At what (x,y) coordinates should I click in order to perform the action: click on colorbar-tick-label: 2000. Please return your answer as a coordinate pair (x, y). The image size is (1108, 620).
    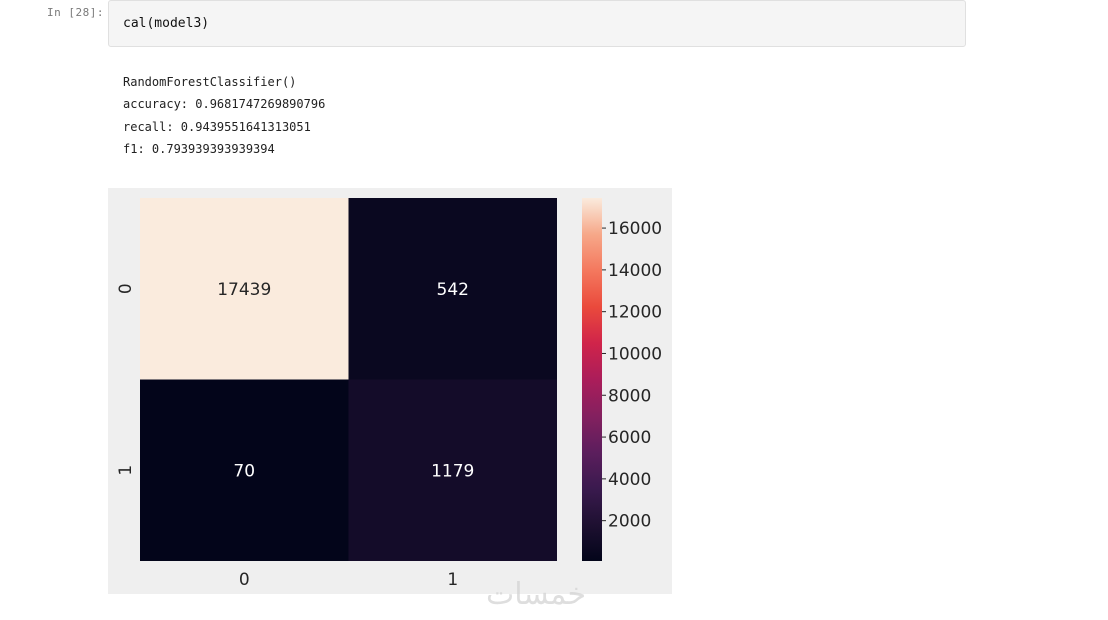
    Looking at the image, I should click on (629, 522).